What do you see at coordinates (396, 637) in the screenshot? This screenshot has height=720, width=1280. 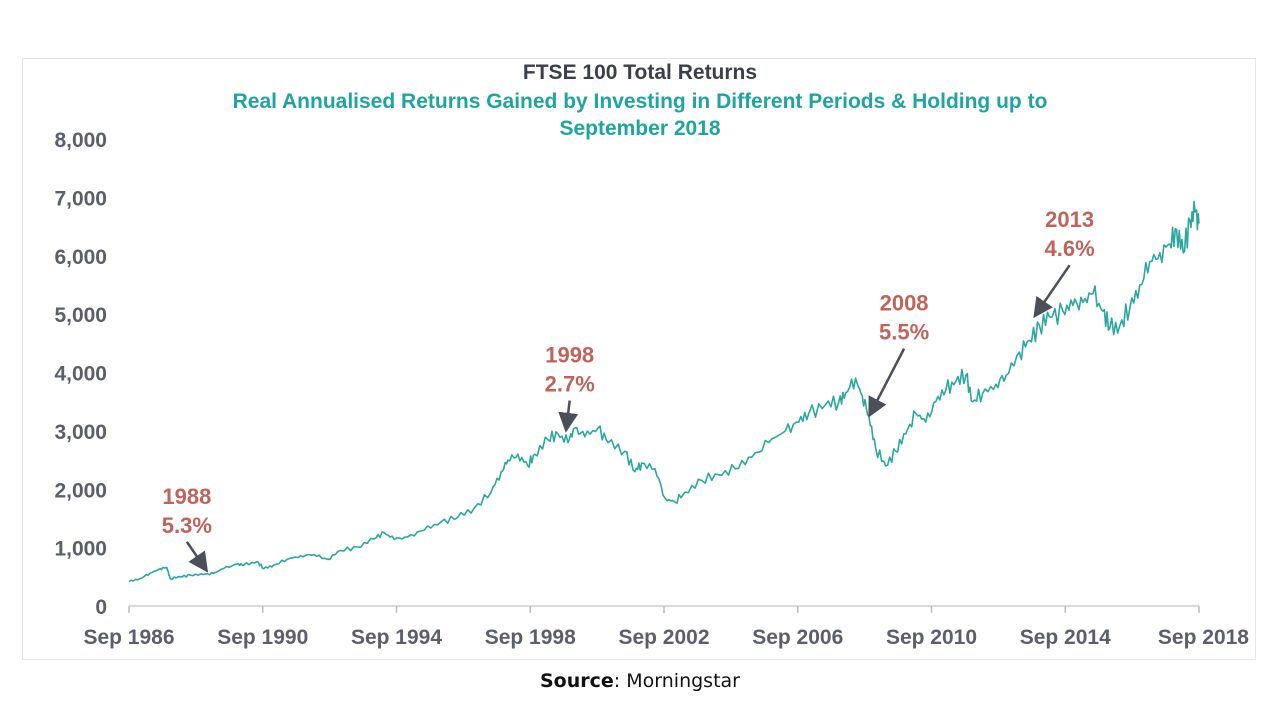 I see `x-tick-label: Sep 1994` at bounding box center [396, 637].